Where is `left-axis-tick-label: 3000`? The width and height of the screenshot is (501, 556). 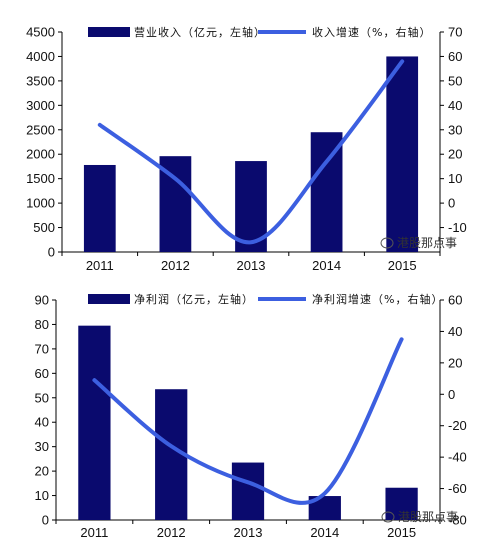
left-axis-tick-label: 3000 is located at coordinates (40, 105).